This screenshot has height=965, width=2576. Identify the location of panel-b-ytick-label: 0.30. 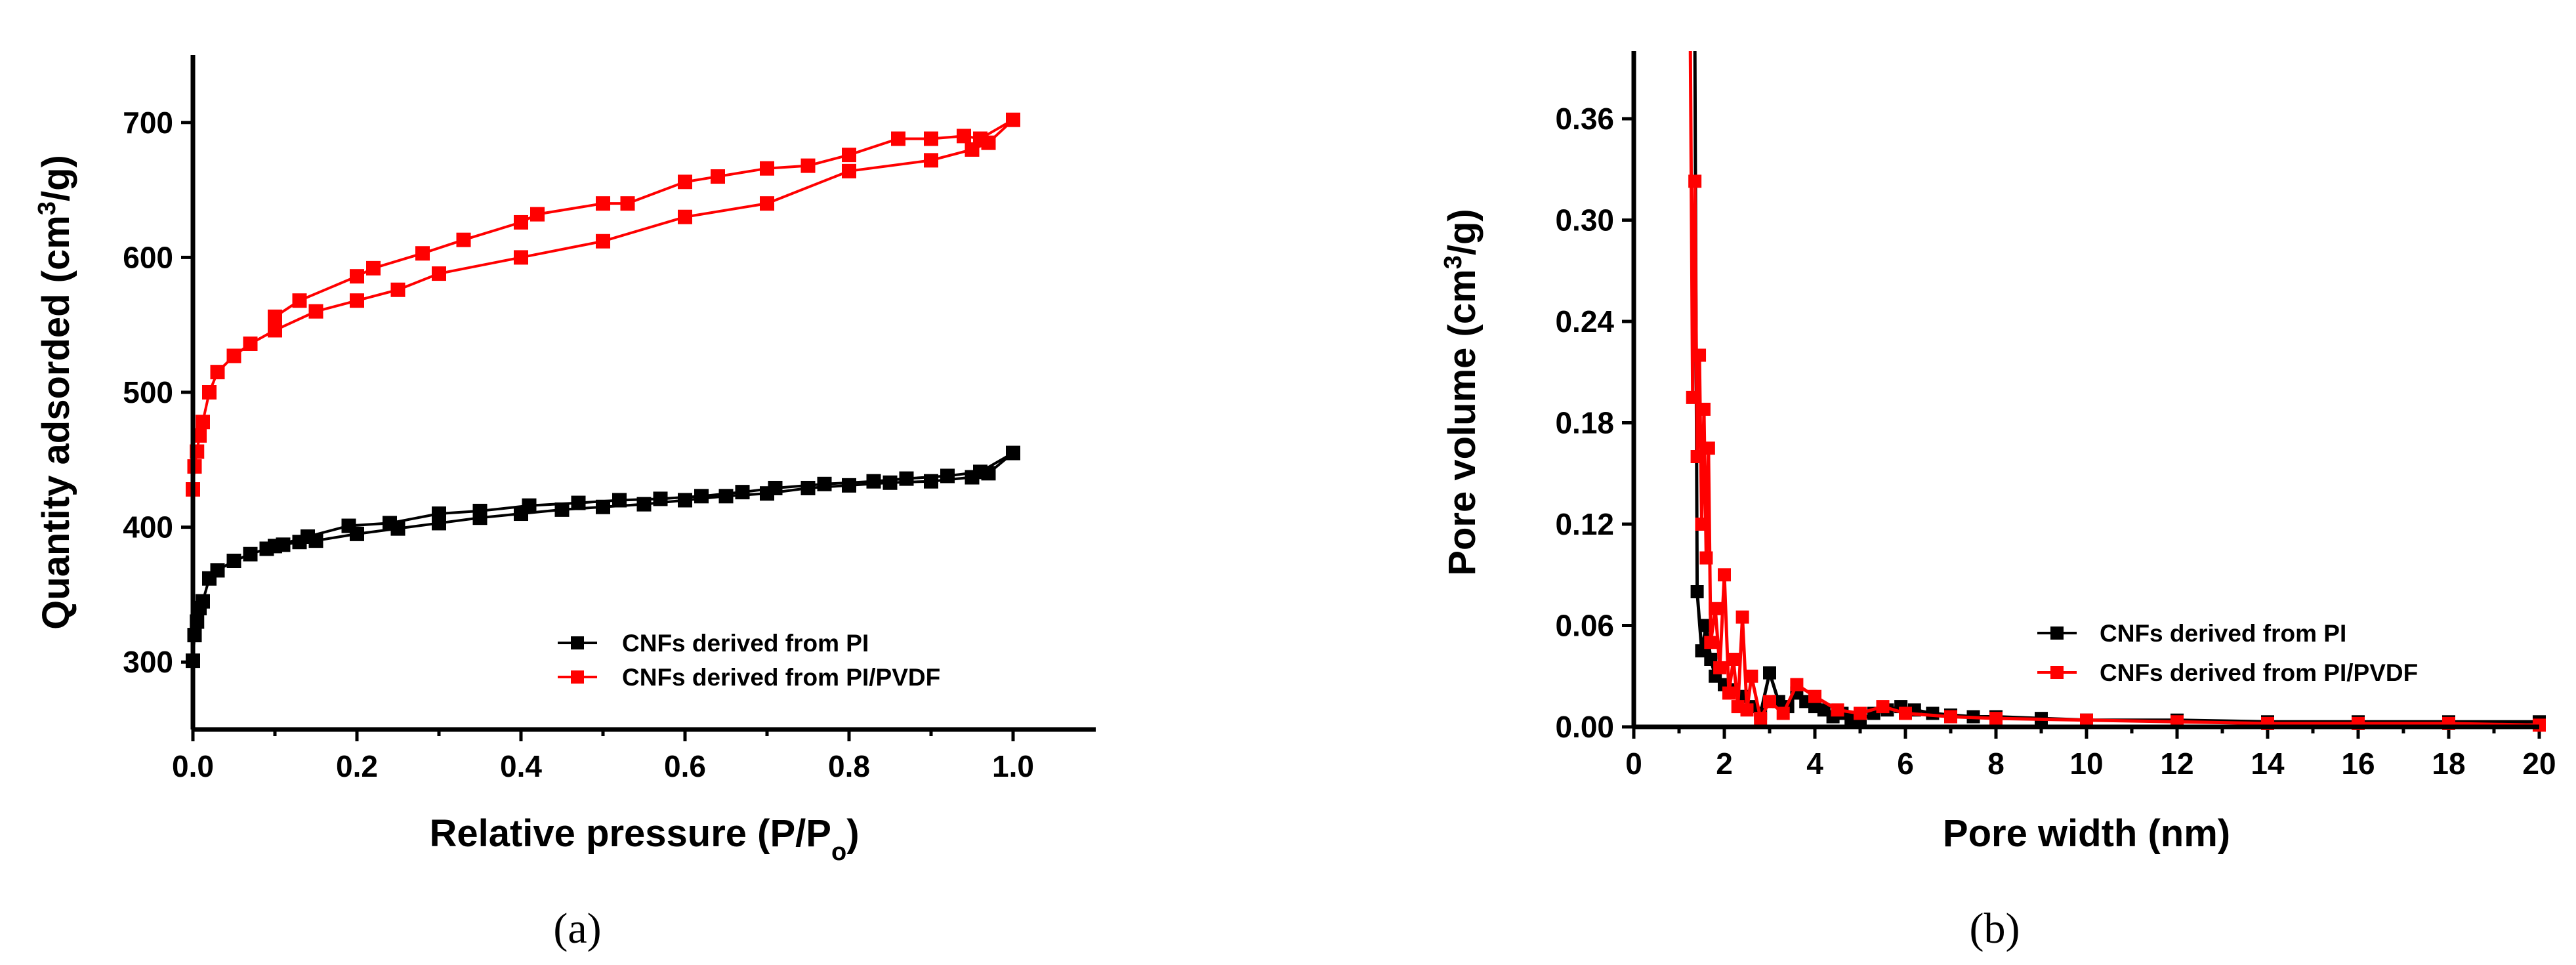
(1584, 220).